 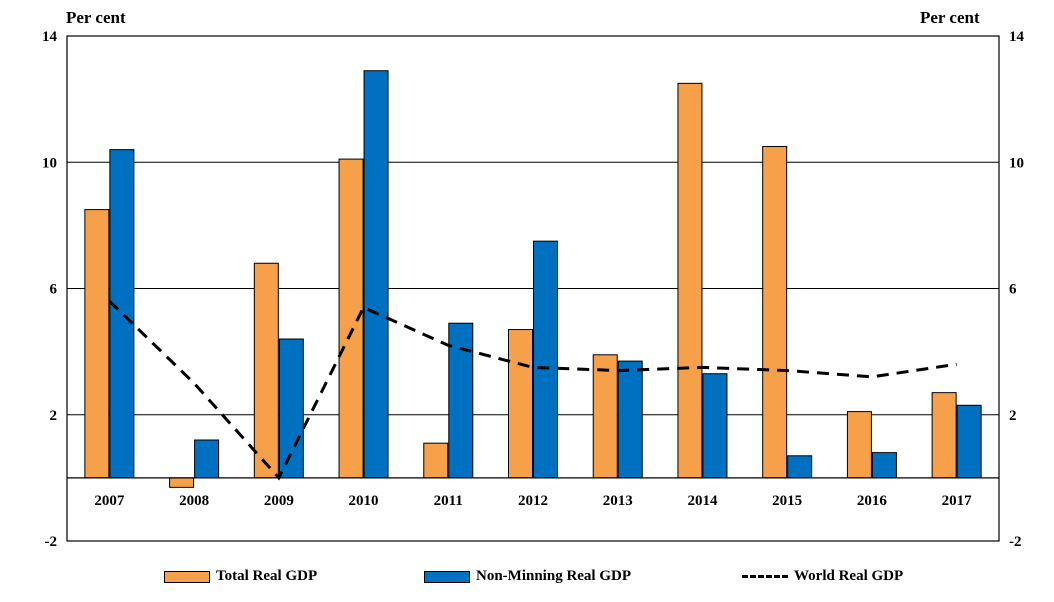 I want to click on bar-total-real-gdp-2012, so click(x=520, y=404).